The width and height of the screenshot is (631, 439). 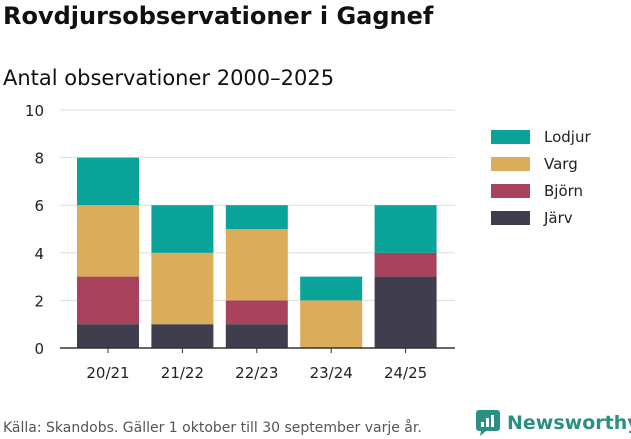 What do you see at coordinates (39, 206) in the screenshot?
I see `y-tick-label: 6` at bounding box center [39, 206].